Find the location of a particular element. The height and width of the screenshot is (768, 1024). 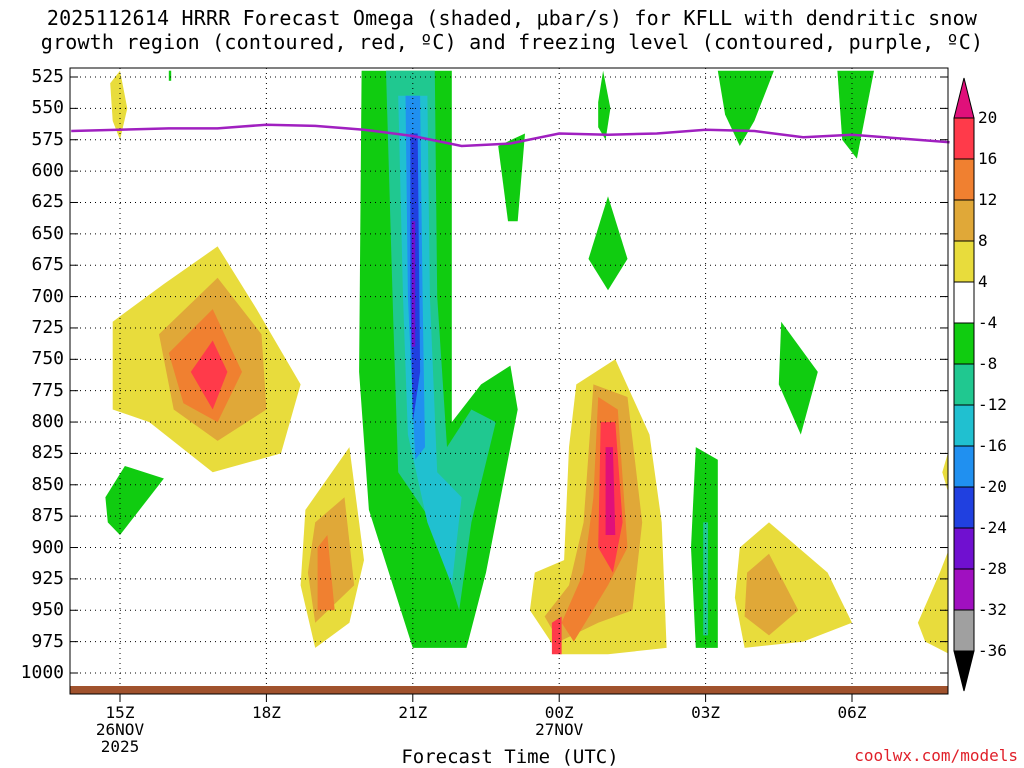

x-tick-label-line-2: 27NOV is located at coordinates (559, 729).